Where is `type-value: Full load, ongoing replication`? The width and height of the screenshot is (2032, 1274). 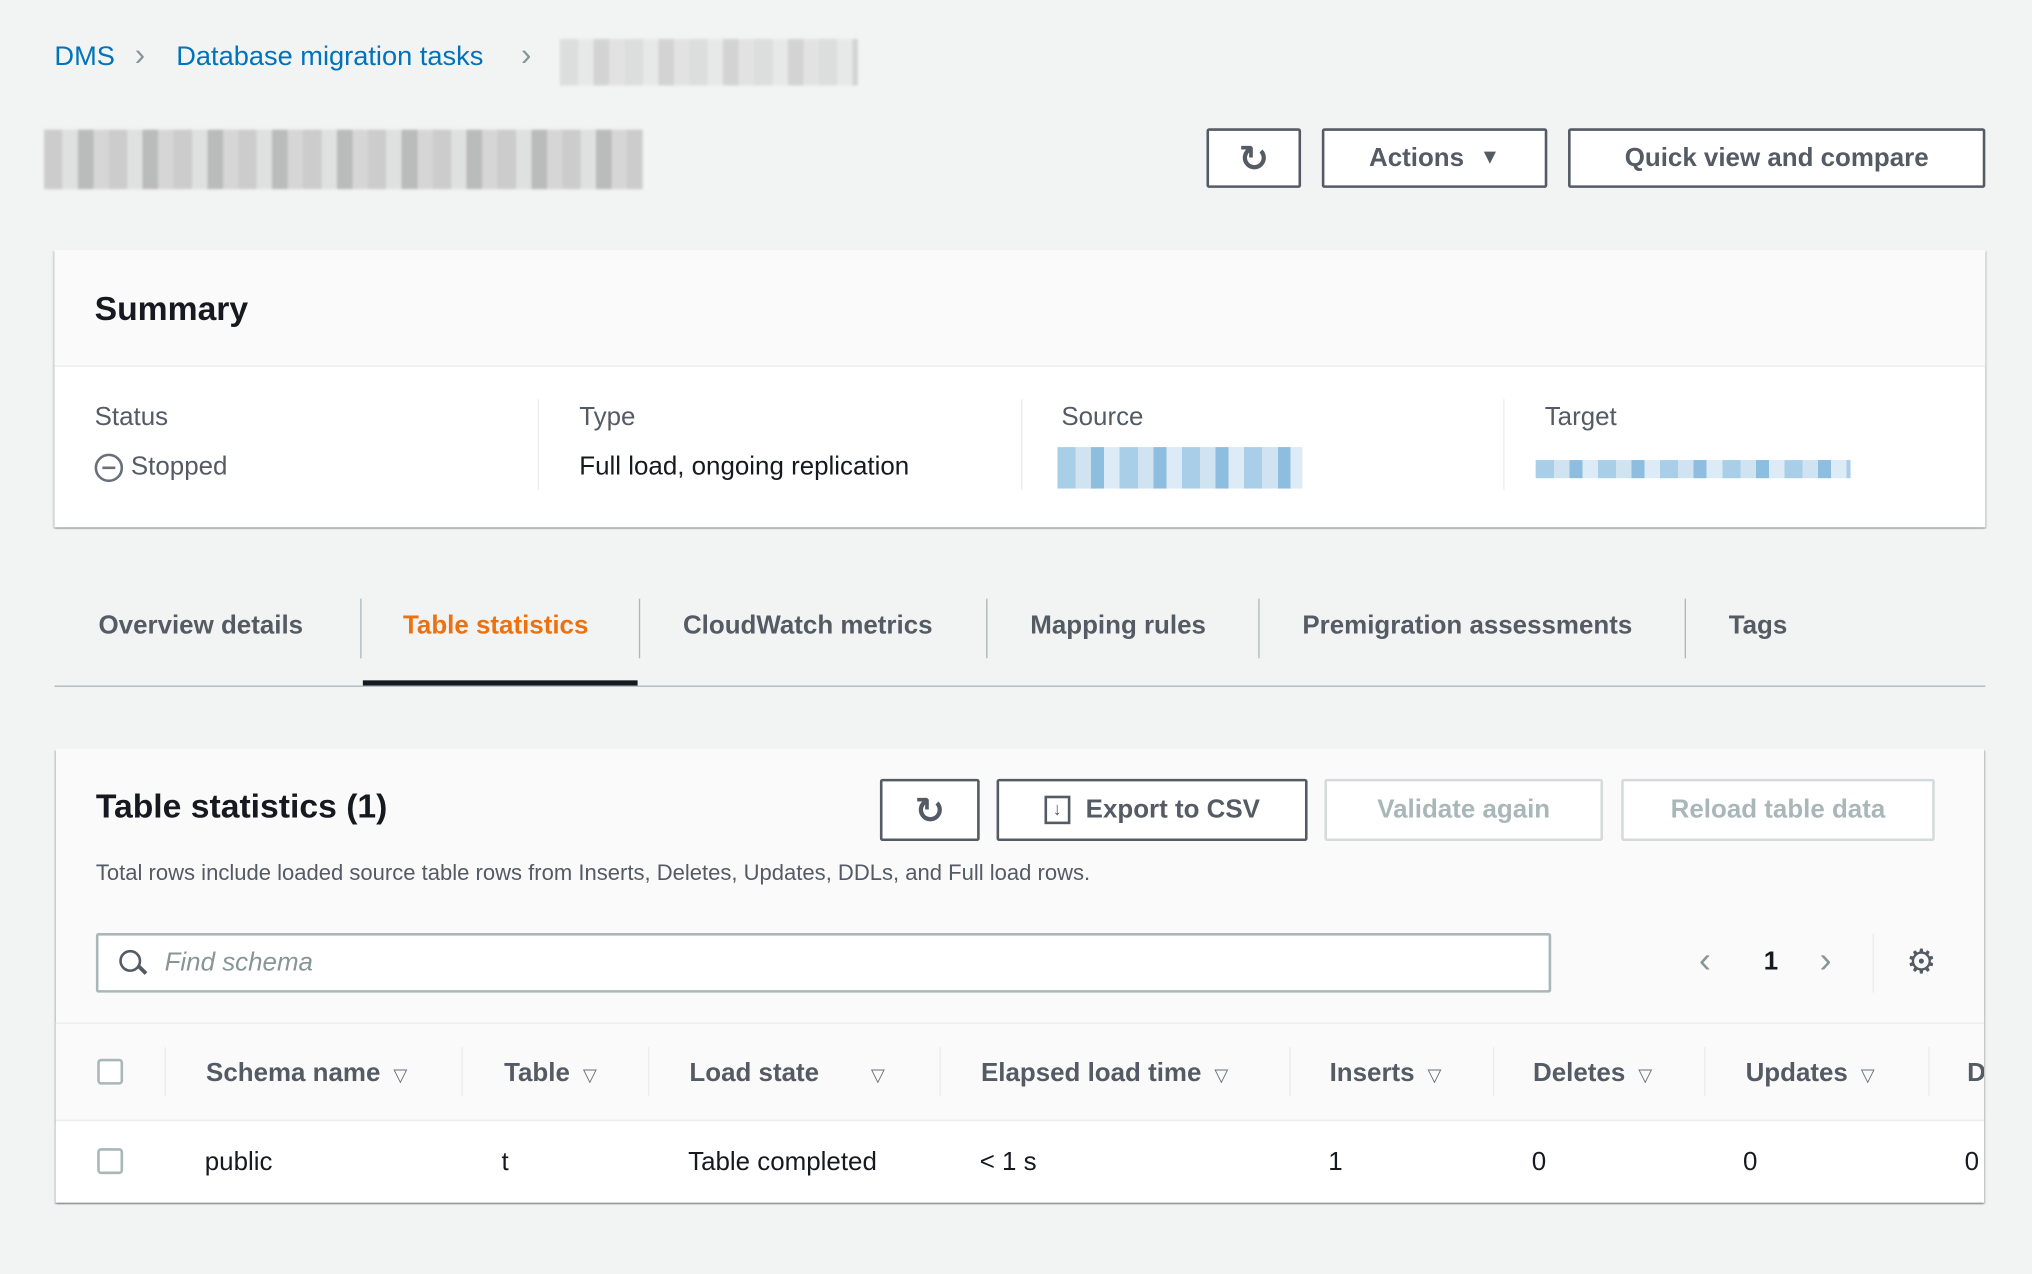 type-value: Full load, ongoing replication is located at coordinates (744, 466).